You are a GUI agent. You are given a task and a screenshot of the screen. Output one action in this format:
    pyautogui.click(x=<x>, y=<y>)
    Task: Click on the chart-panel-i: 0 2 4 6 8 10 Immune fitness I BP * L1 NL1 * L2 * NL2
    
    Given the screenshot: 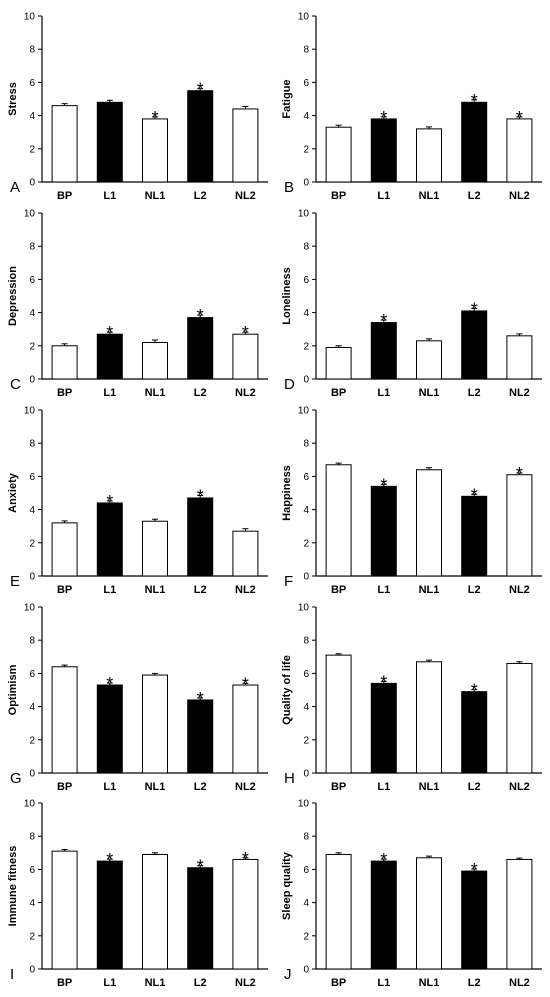 What is the action you would take?
    pyautogui.click(x=137, y=894)
    